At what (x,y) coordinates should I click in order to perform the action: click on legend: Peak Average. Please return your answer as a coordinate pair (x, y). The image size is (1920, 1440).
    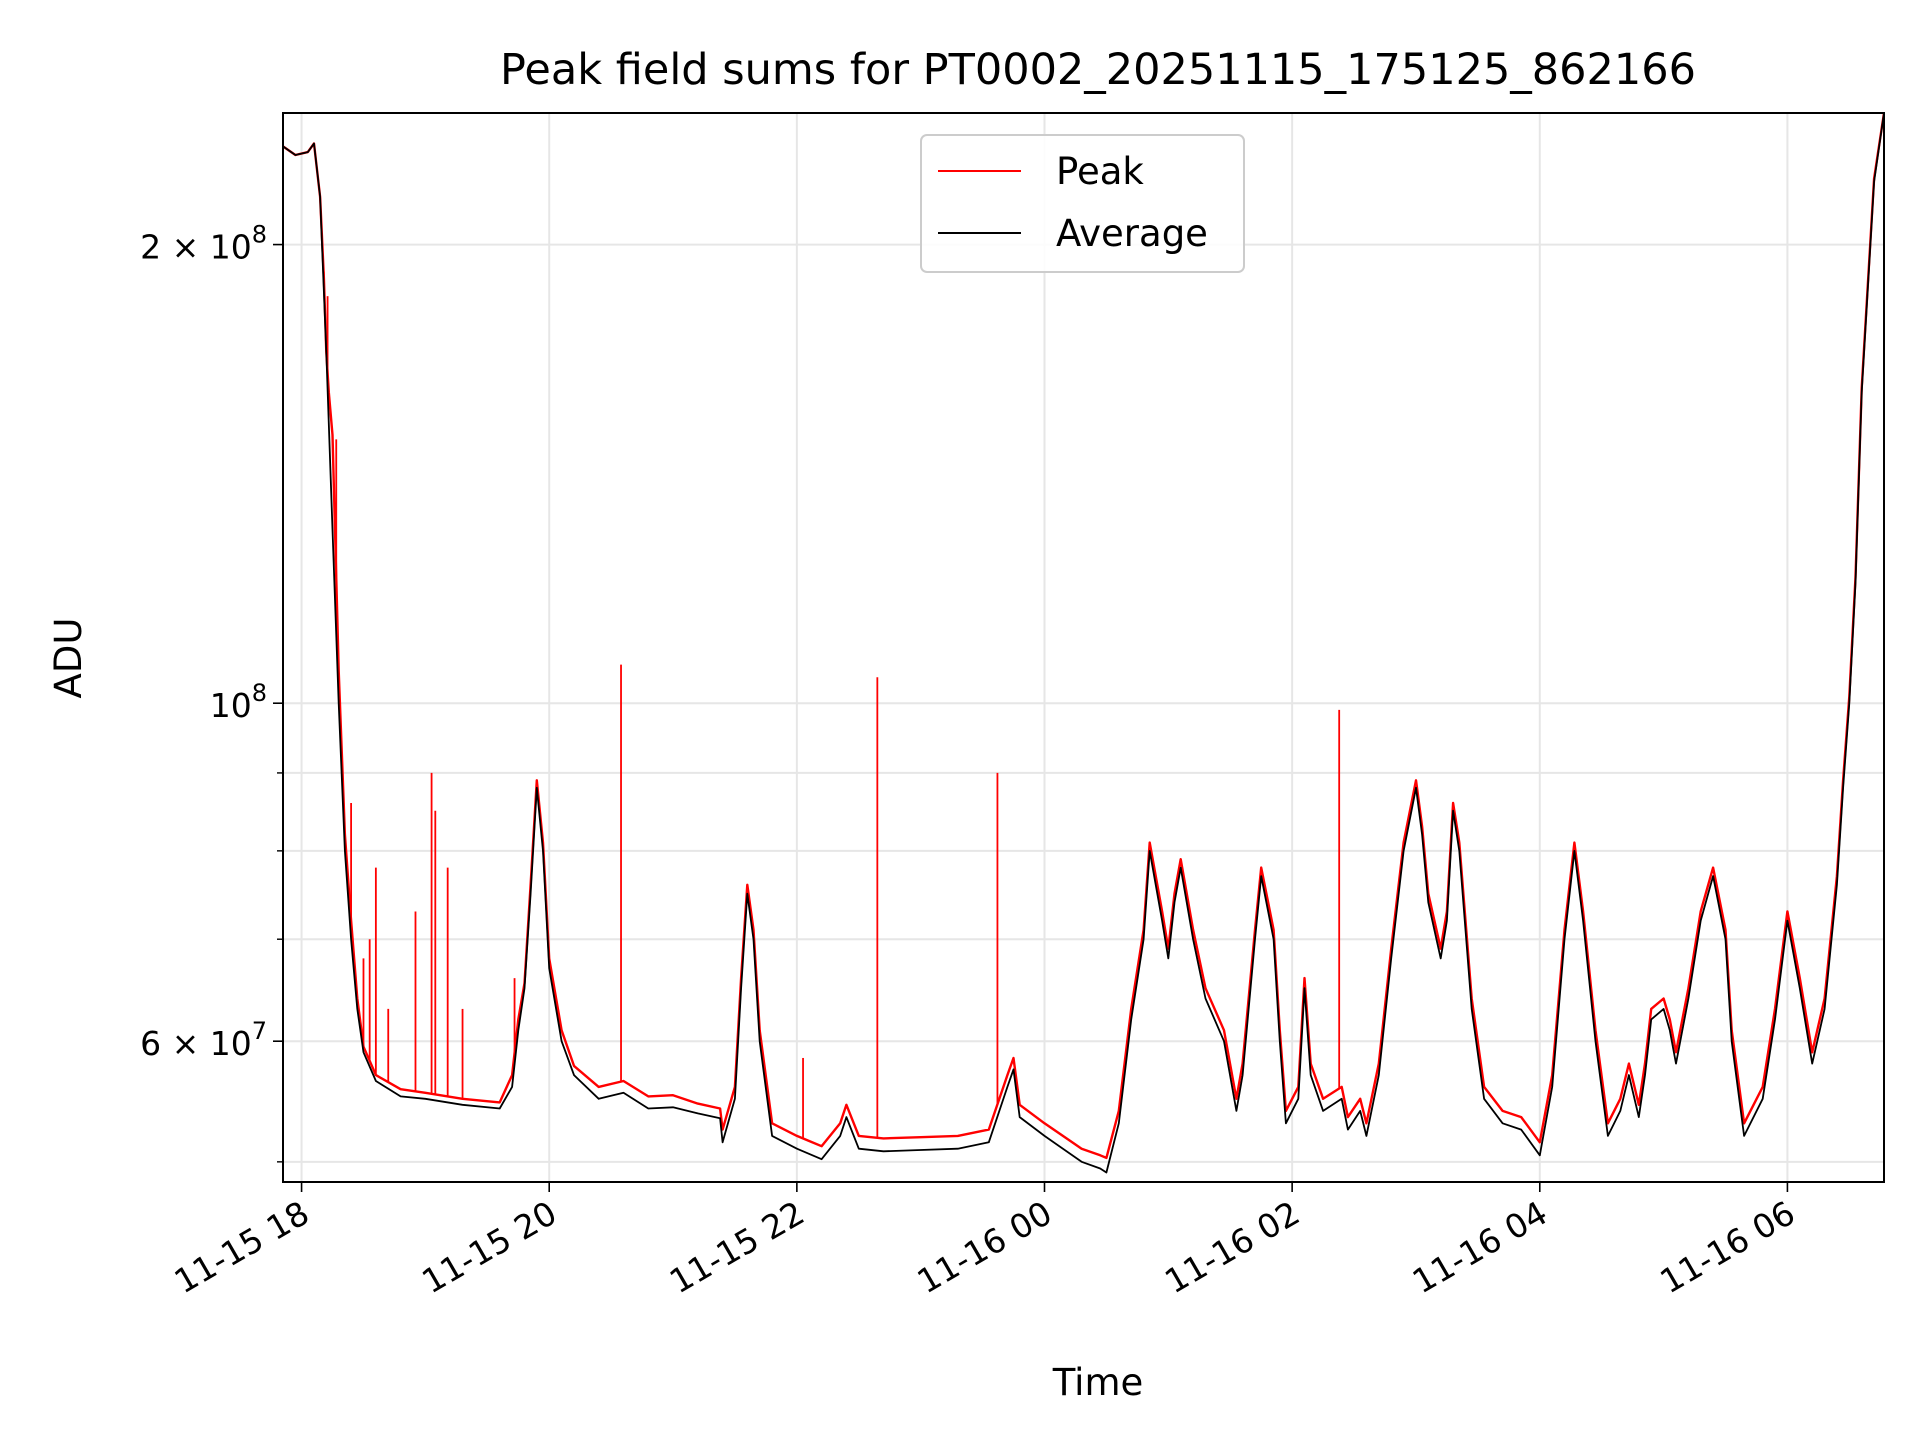
    Looking at the image, I should click on (1082, 203).